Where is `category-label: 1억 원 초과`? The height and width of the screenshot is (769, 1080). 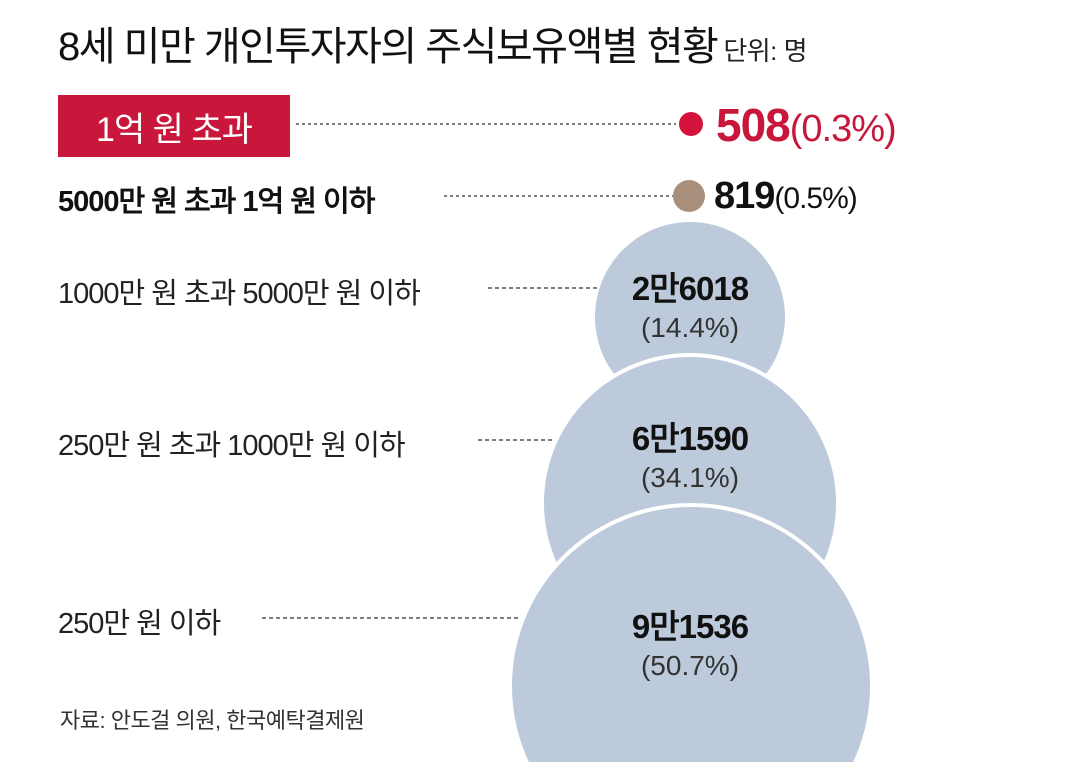 category-label: 1억 원 초과 is located at coordinates (174, 129).